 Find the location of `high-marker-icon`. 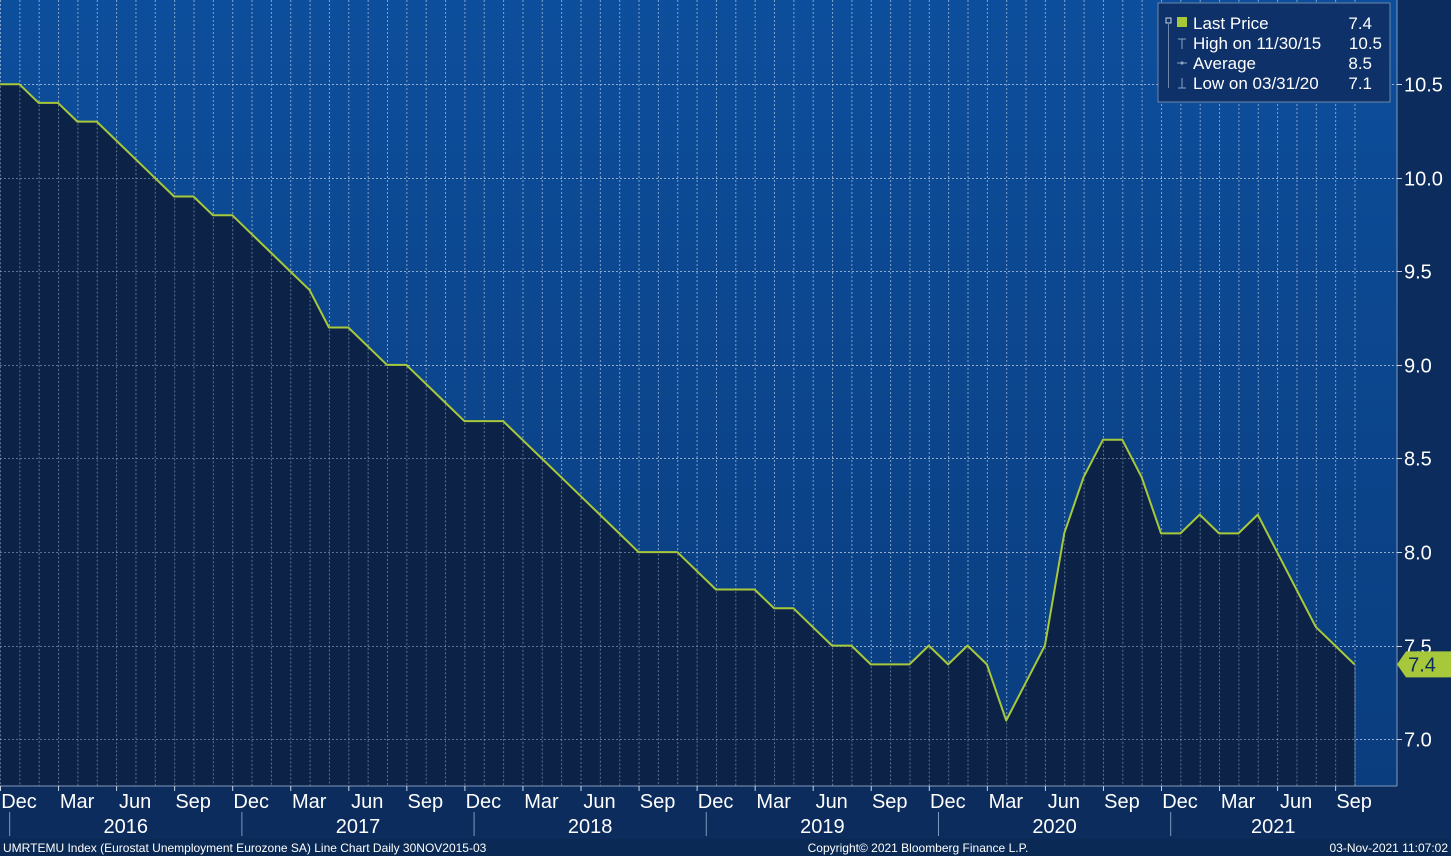

high-marker-icon is located at coordinates (1182, 43).